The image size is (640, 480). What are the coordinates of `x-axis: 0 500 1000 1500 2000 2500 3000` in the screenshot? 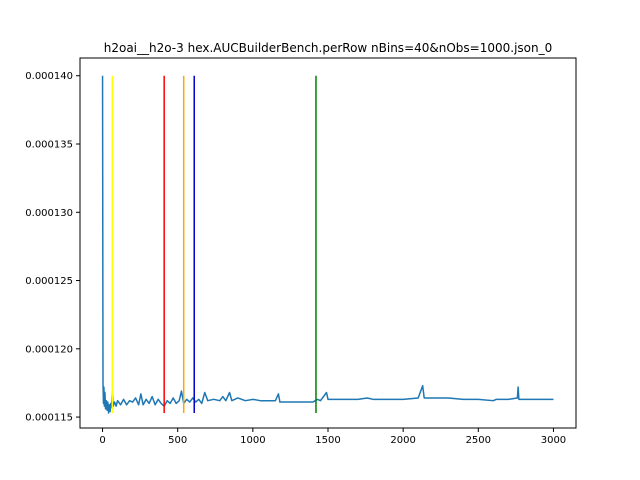 It's located at (332, 437).